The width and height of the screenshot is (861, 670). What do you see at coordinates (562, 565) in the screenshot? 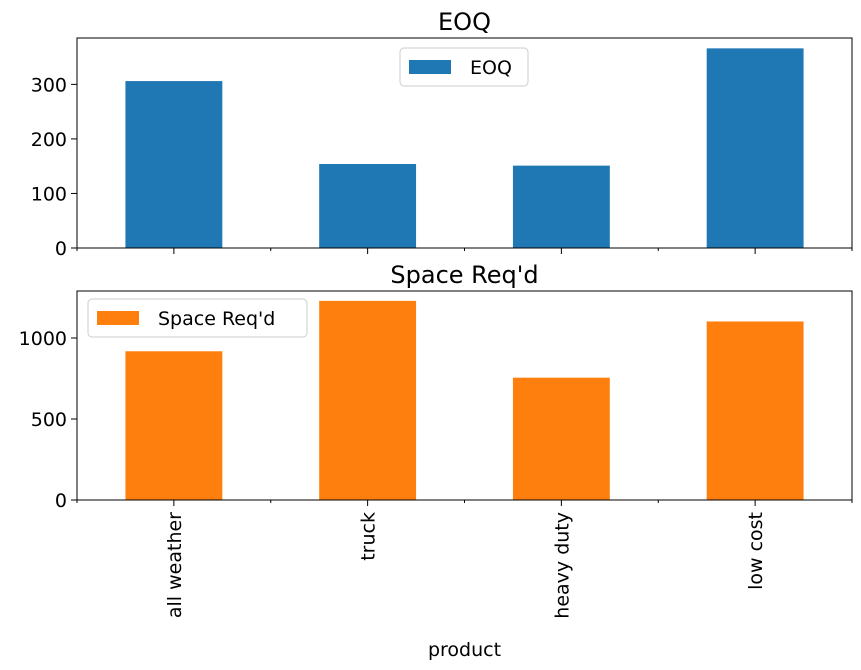
I see `x-tick-label-heavy-duty: heavy duty` at bounding box center [562, 565].